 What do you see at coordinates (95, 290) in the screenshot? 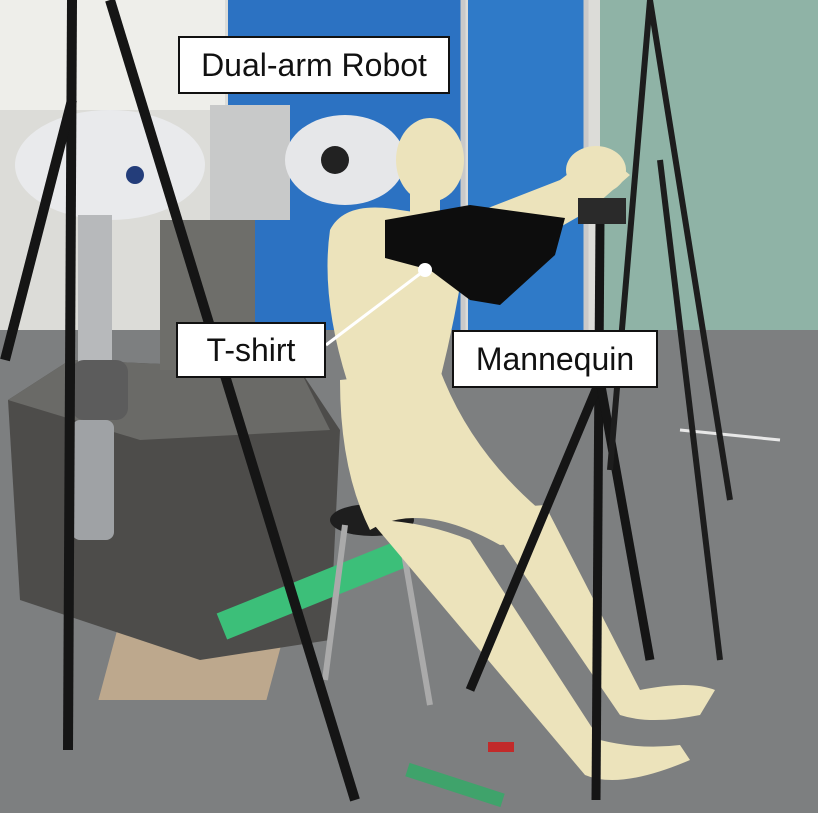
I see `robot-arm-left` at bounding box center [95, 290].